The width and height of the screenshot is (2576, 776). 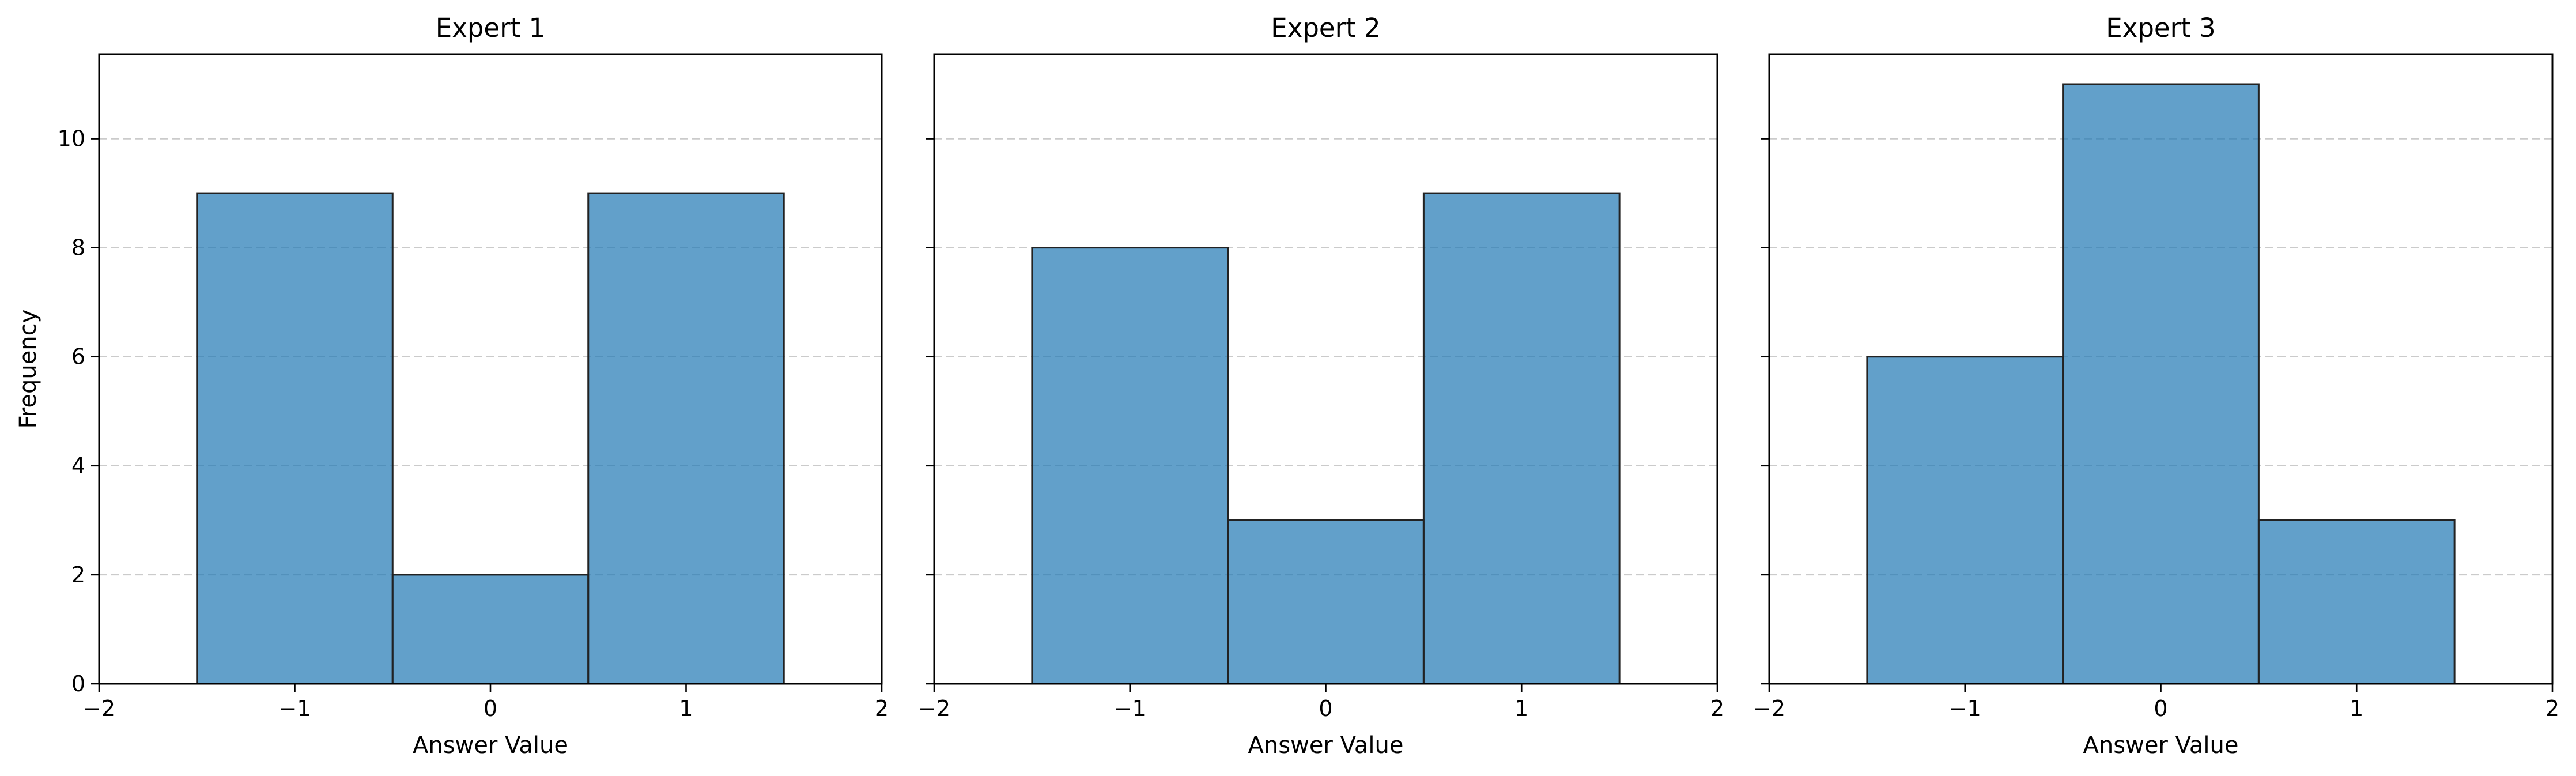 I want to click on subplot-title: Expert 3, so click(x=2160, y=28).